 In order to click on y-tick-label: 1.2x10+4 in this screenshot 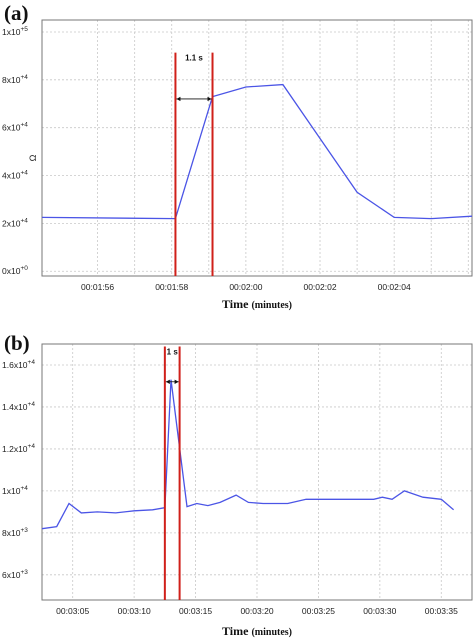, I will do `click(18, 448)`.